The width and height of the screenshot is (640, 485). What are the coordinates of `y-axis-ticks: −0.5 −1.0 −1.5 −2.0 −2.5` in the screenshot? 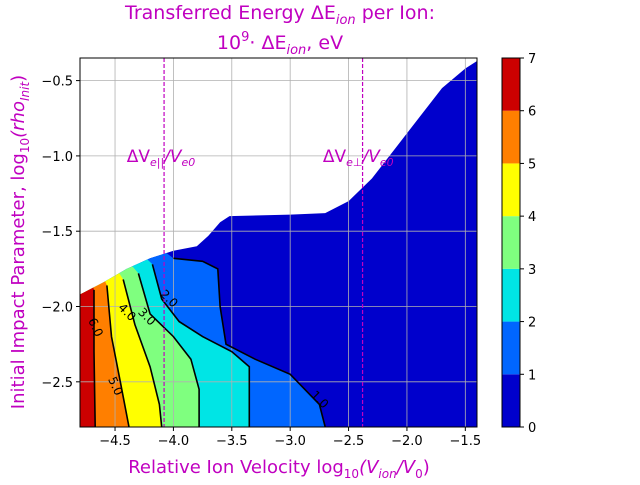 It's located at (60, 233).